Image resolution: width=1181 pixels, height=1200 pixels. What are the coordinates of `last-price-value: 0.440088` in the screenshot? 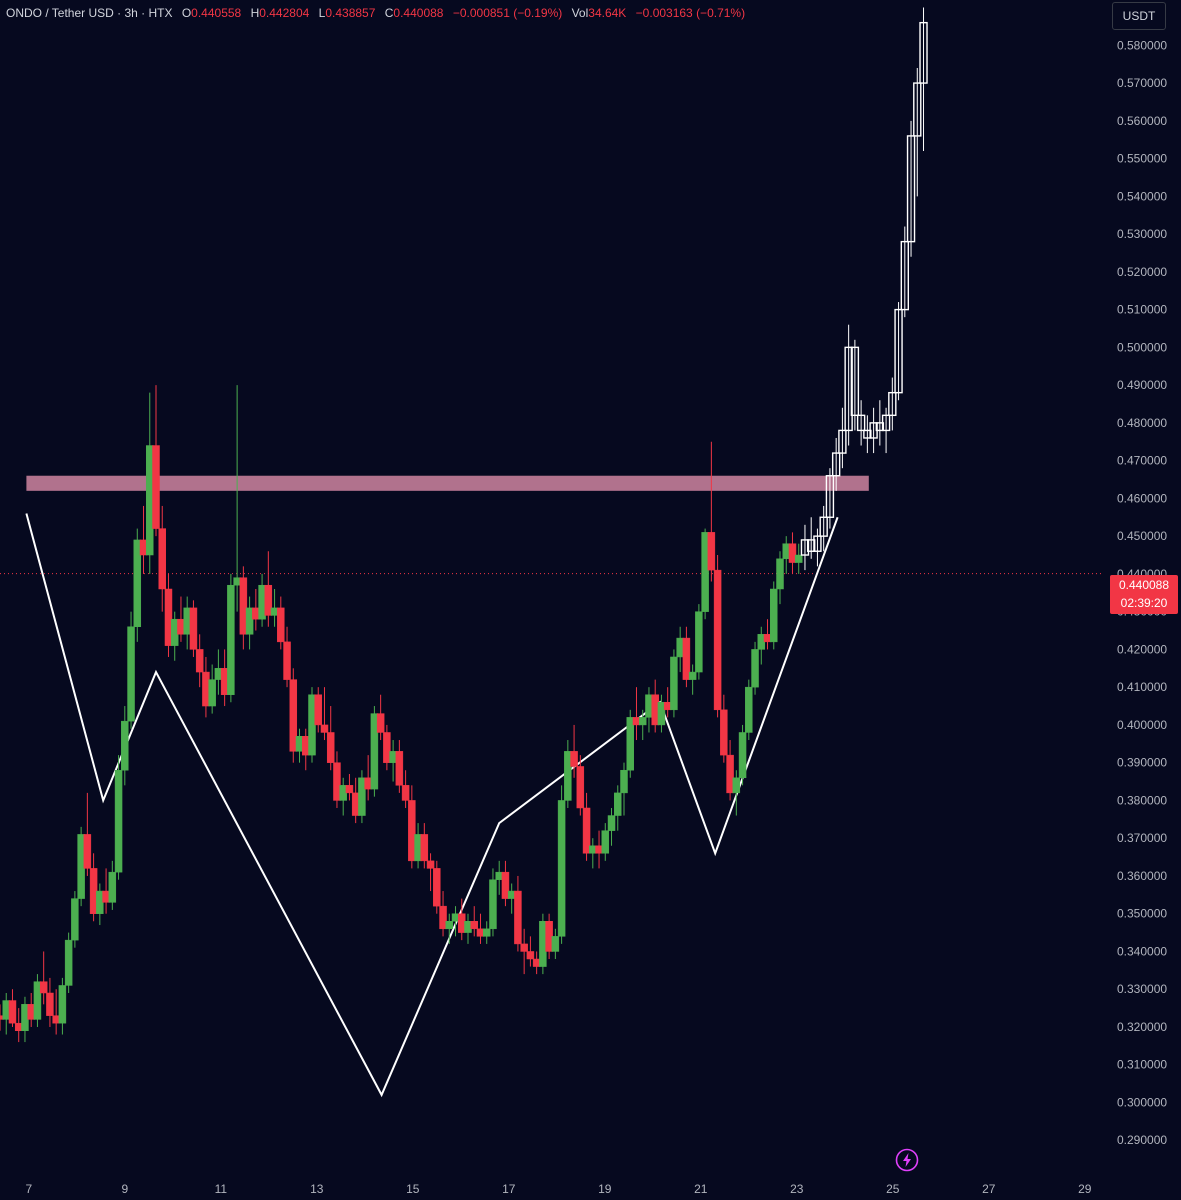 It's located at (1144, 585).